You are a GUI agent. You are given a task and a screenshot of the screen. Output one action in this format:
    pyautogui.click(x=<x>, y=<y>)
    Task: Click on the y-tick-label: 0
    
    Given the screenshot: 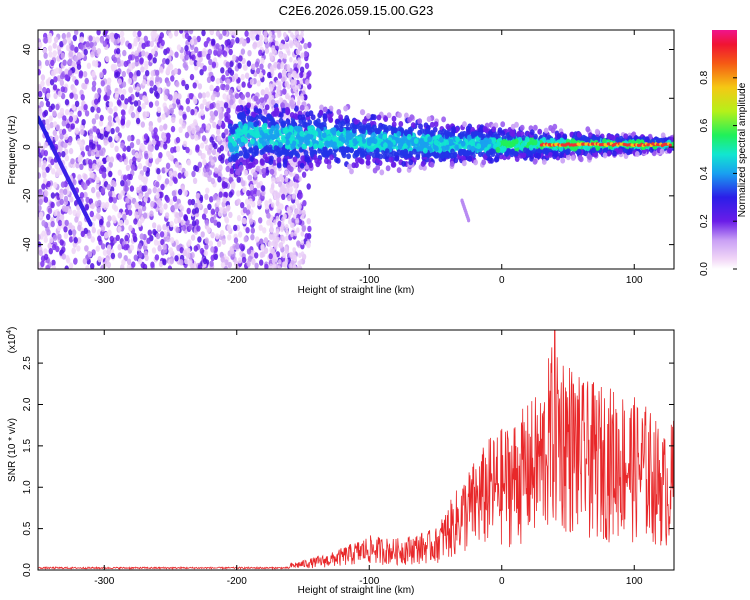 What is the action you would take?
    pyautogui.click(x=27, y=147)
    